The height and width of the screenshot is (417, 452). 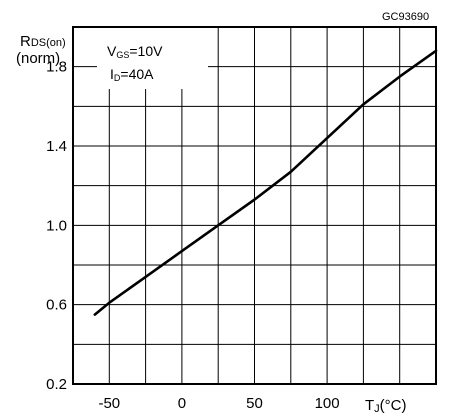 What do you see at coordinates (386, 406) in the screenshot?
I see `x-axis-label: TJ(°C)` at bounding box center [386, 406].